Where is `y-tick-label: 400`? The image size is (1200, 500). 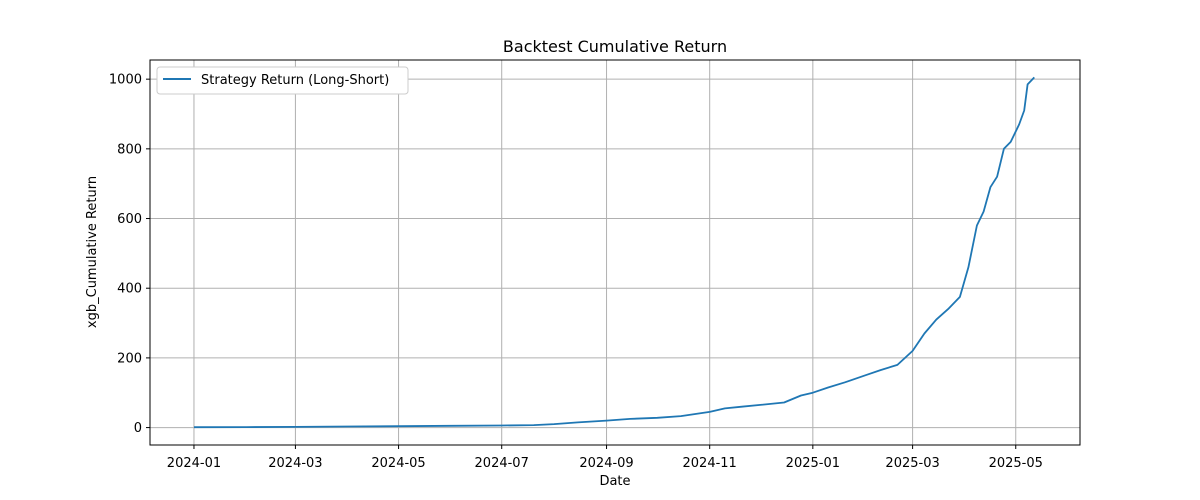 y-tick-label: 400 is located at coordinates (129, 289).